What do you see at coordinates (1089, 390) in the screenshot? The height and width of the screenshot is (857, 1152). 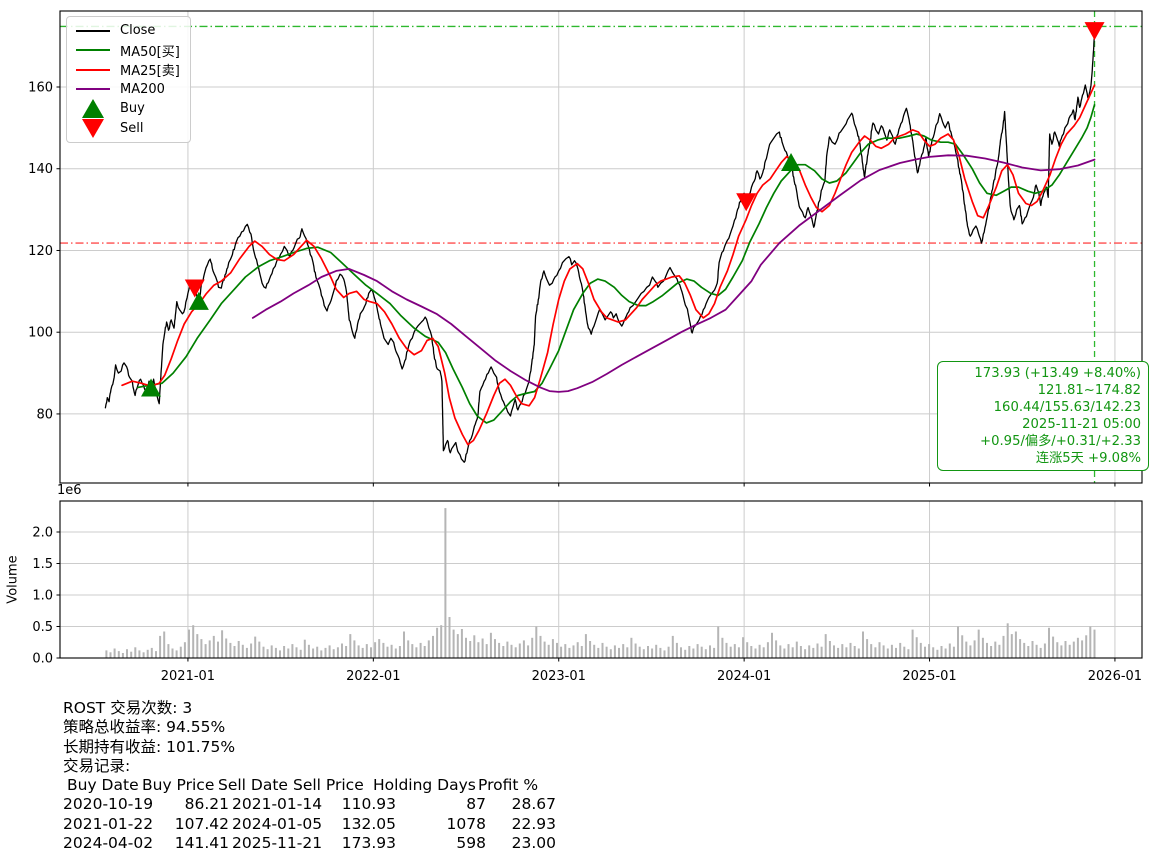 I see `range-line: 121.81~174.82` at bounding box center [1089, 390].